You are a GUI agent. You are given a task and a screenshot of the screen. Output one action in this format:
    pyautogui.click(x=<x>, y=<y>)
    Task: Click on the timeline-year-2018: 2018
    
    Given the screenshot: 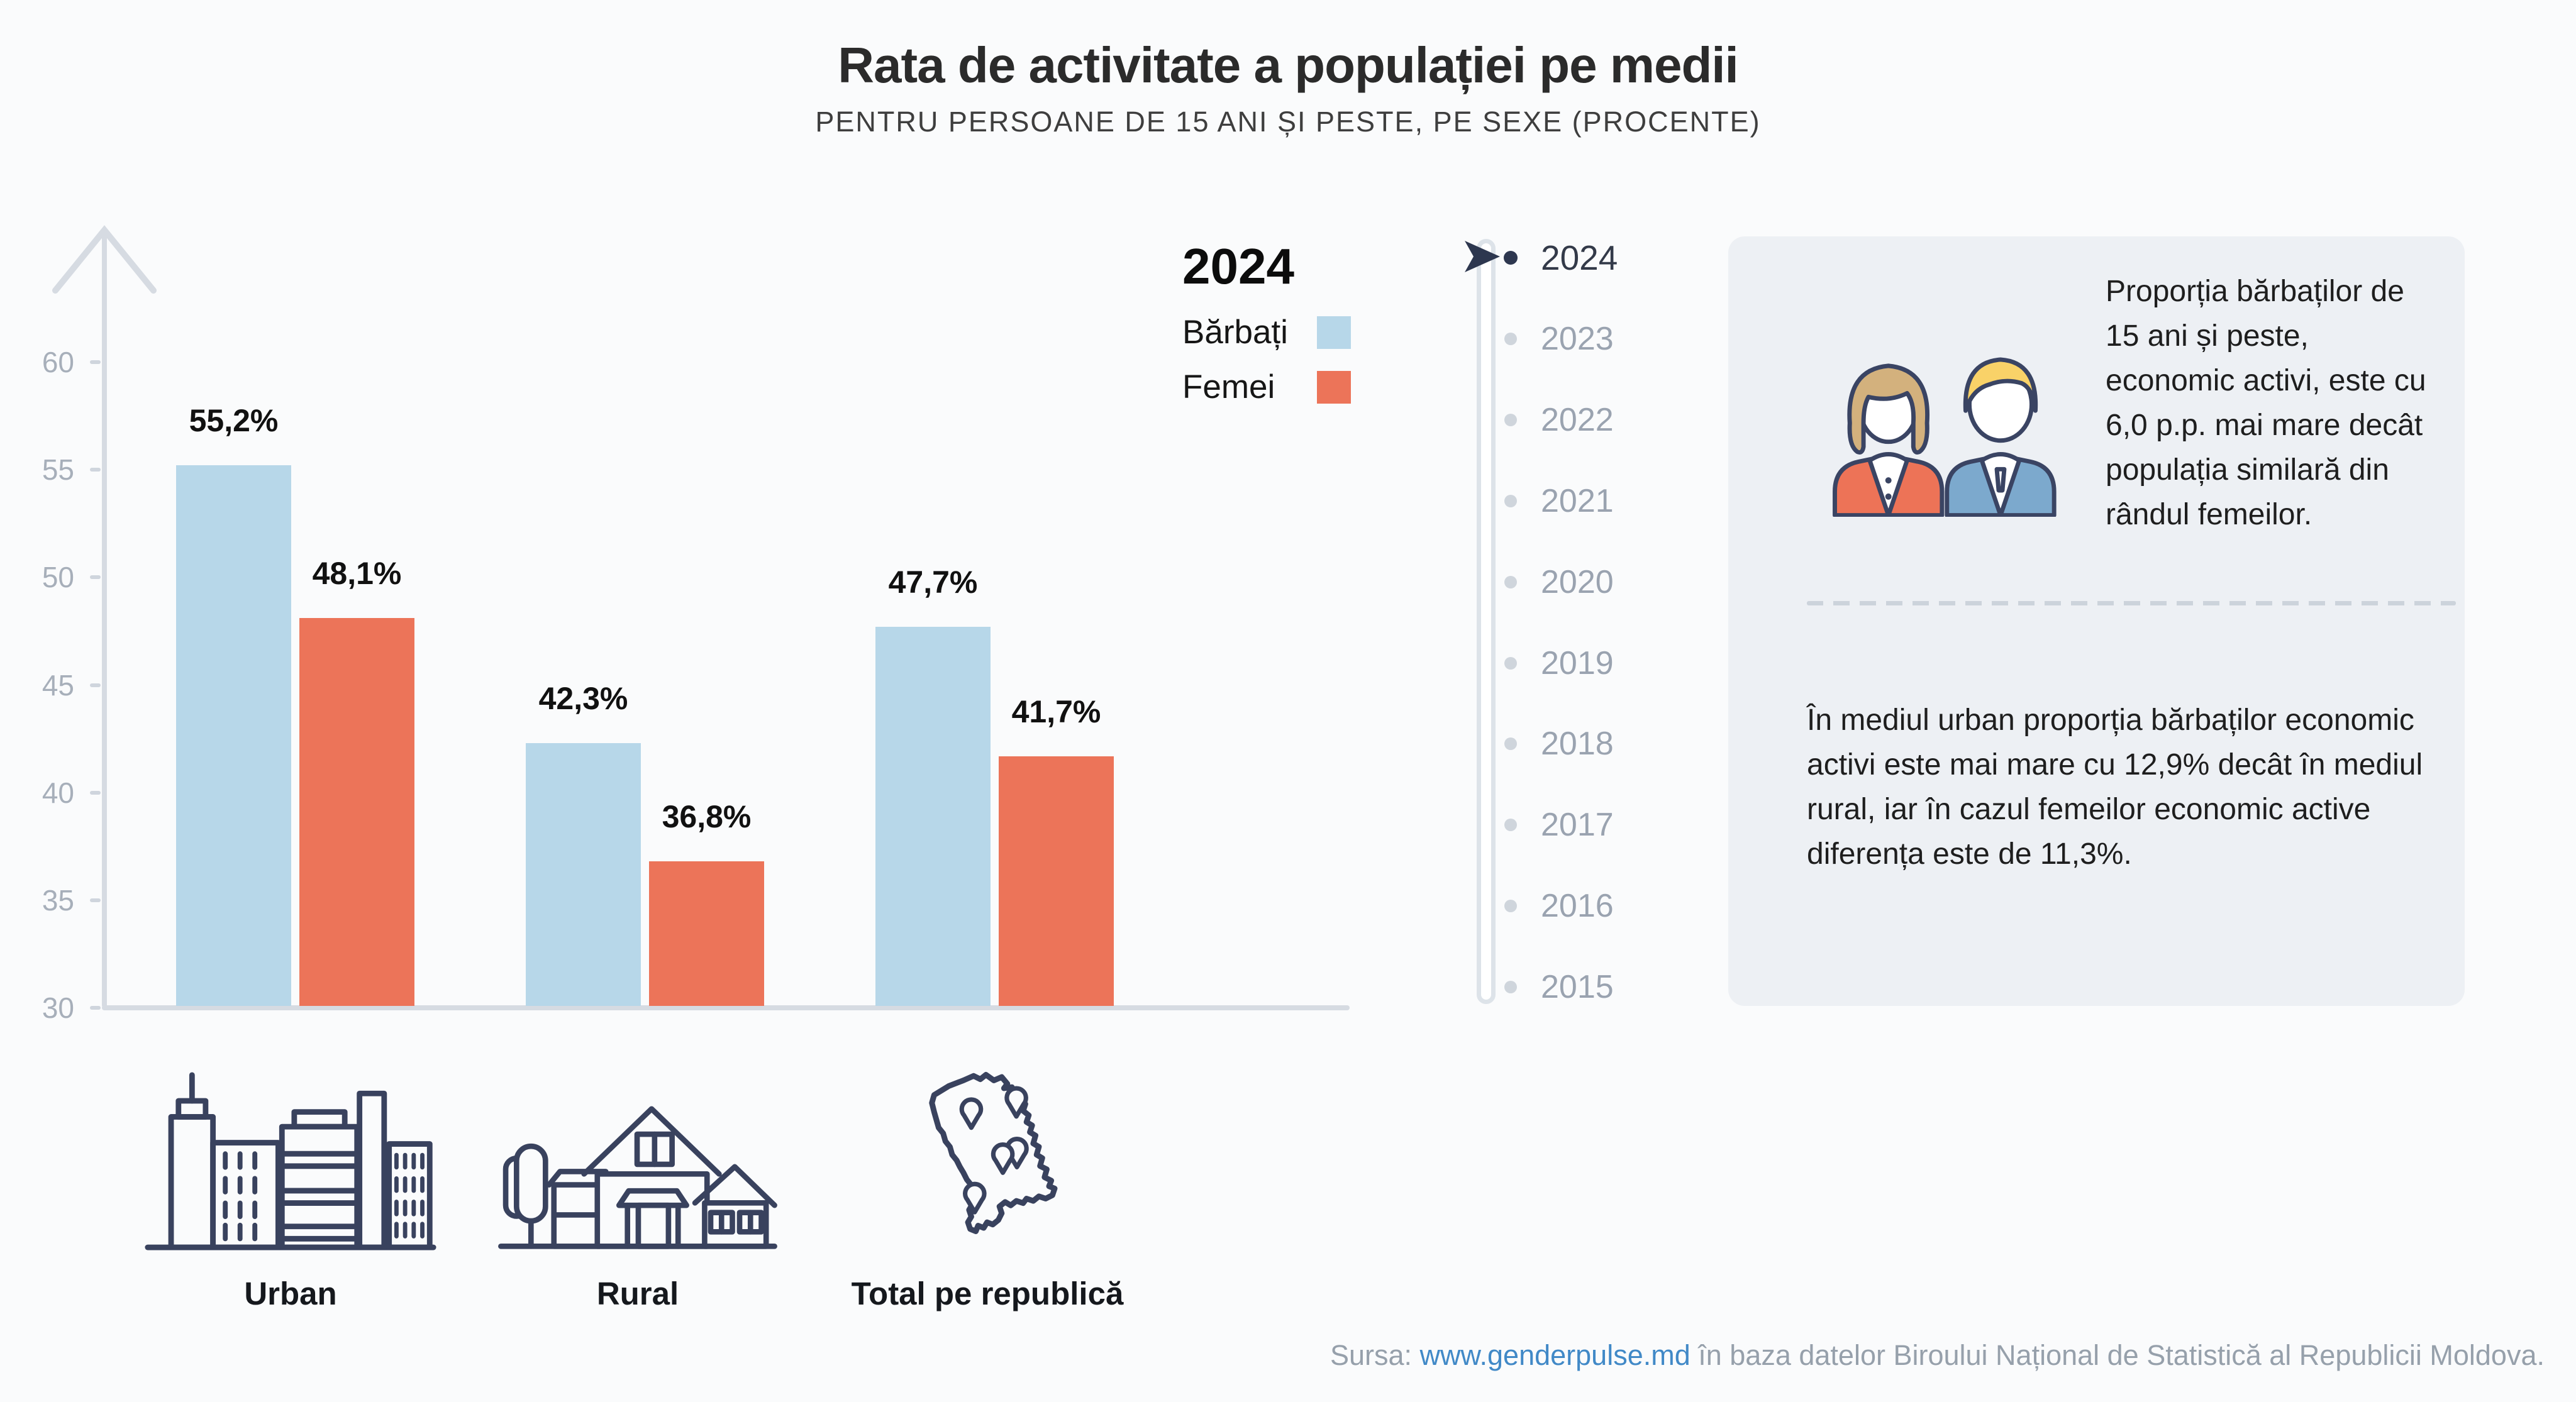 What is the action you would take?
    pyautogui.click(x=1577, y=745)
    